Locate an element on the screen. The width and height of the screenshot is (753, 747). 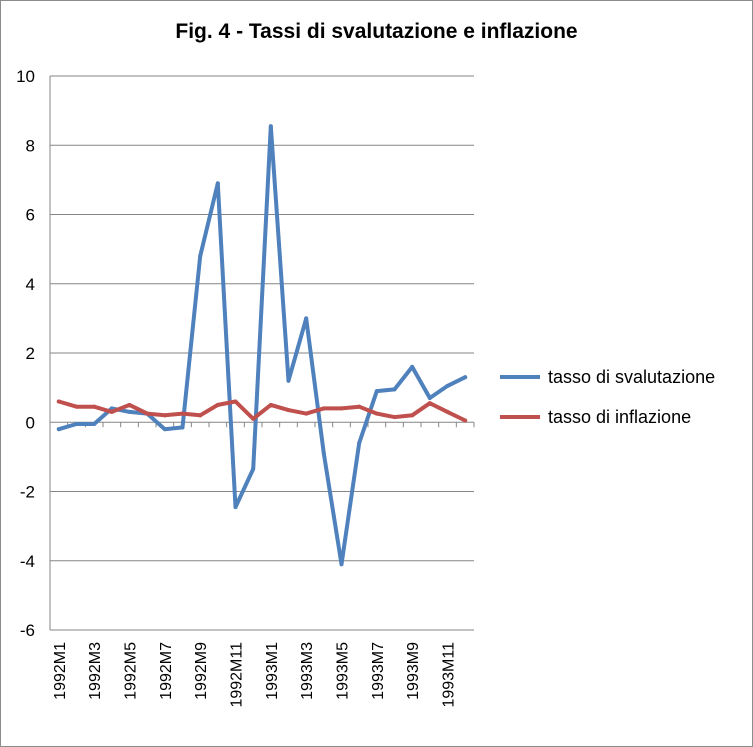
x-tick-label: 1992M11 is located at coordinates (237, 675).